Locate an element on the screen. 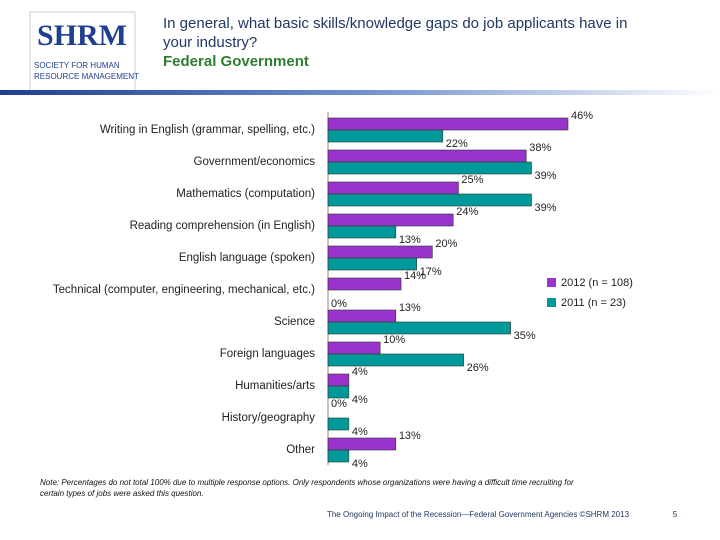 This screenshot has height=540, width=720. header-band is located at coordinates (360, 92).